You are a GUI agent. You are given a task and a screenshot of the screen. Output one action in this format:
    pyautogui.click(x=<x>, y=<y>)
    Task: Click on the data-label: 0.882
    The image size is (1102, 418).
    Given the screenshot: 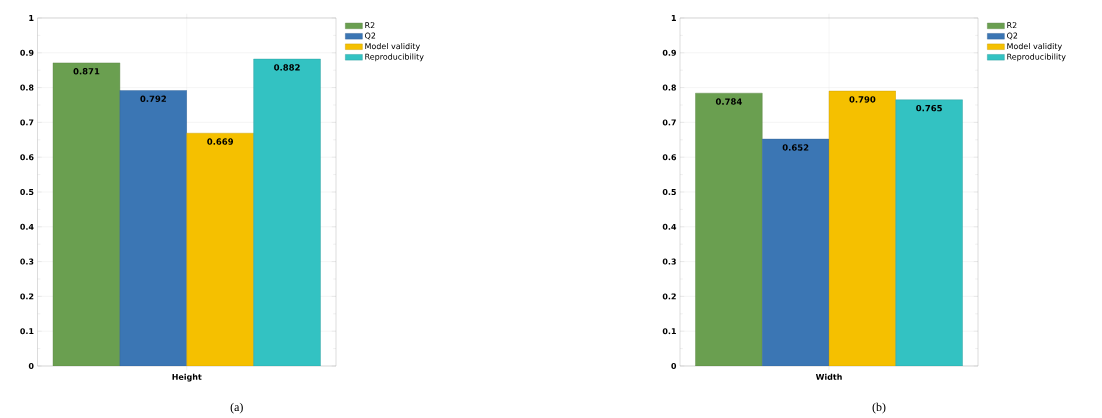 What is the action you would take?
    pyautogui.click(x=287, y=67)
    